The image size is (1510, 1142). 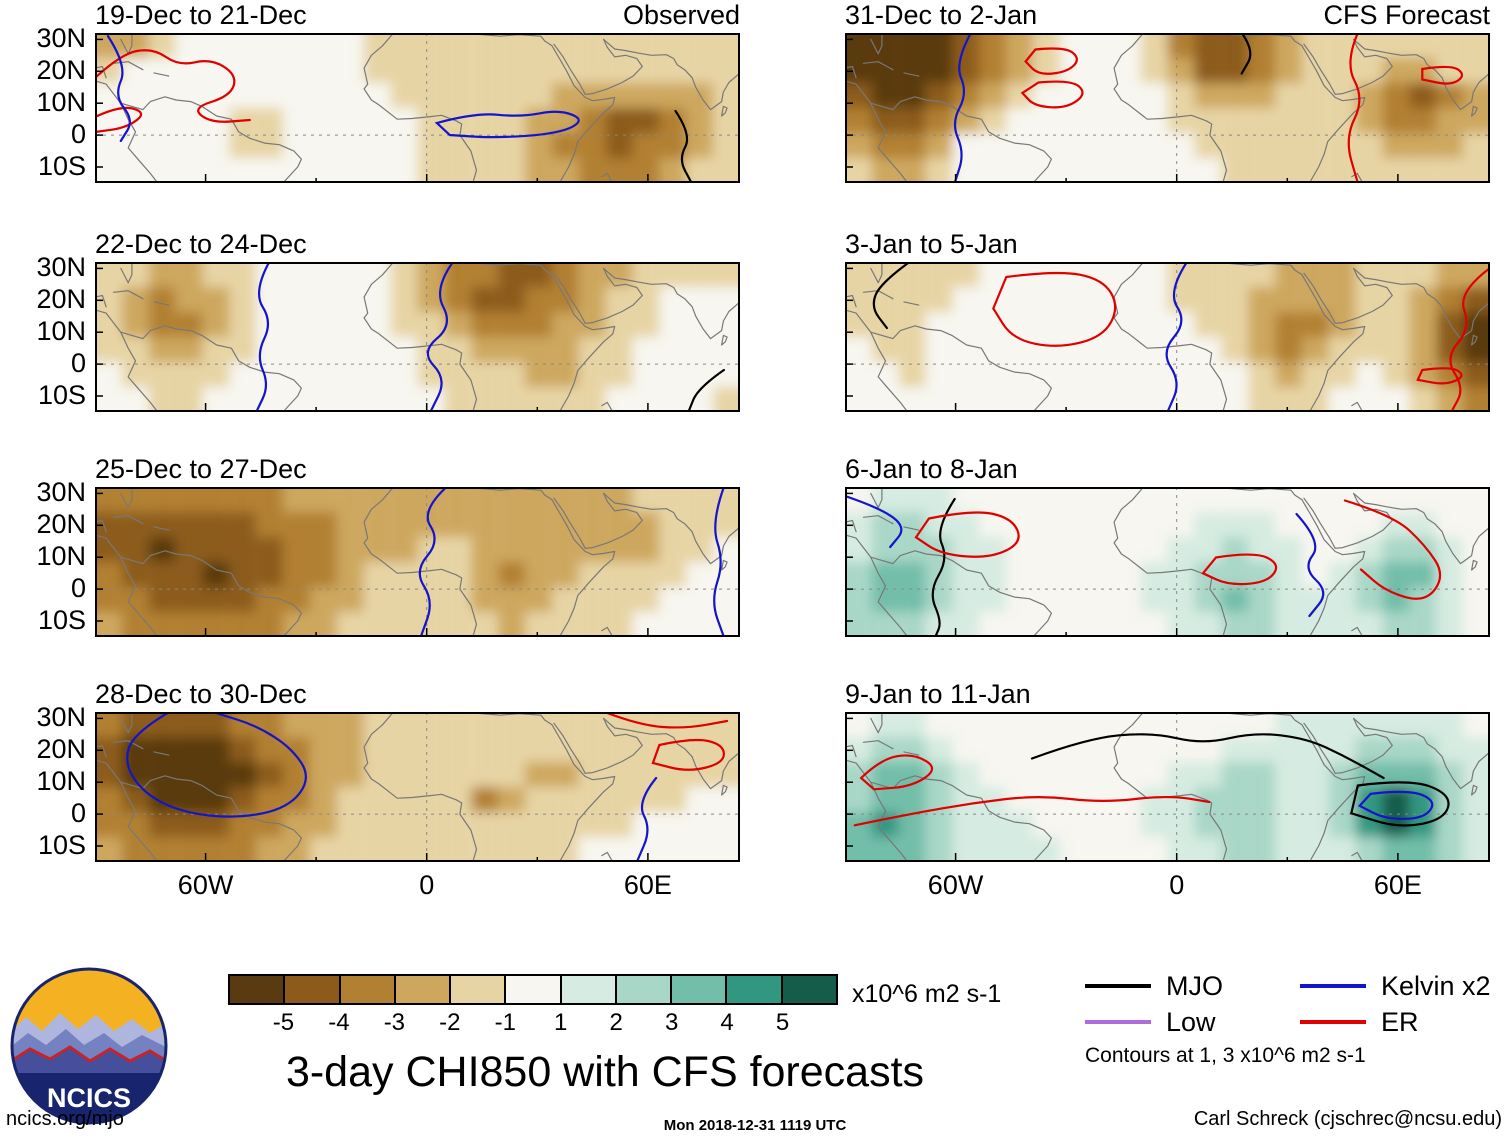 I want to click on map-panel-p2, so click(x=417, y=337).